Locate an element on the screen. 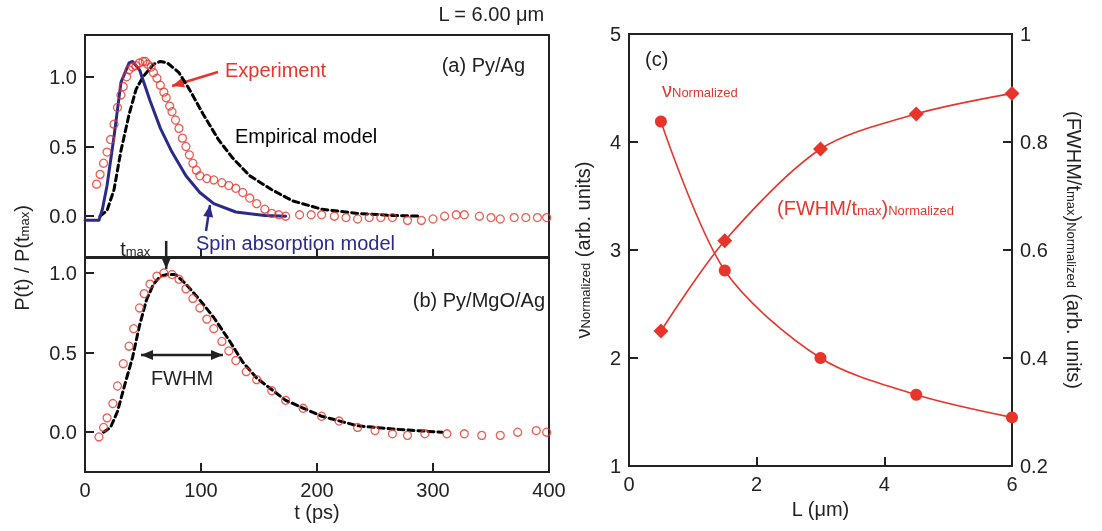 The image size is (1102, 531). x-tick-label: 200 is located at coordinates (317, 490).